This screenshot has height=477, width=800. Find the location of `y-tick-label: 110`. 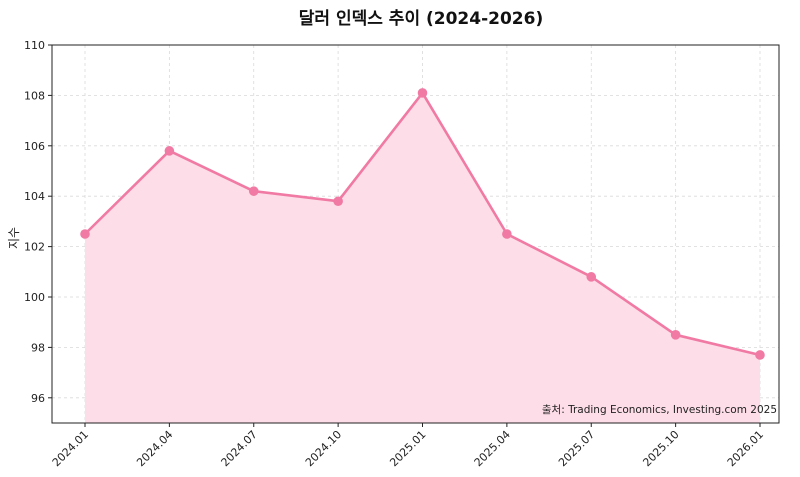

y-tick-label: 110 is located at coordinates (34, 45).